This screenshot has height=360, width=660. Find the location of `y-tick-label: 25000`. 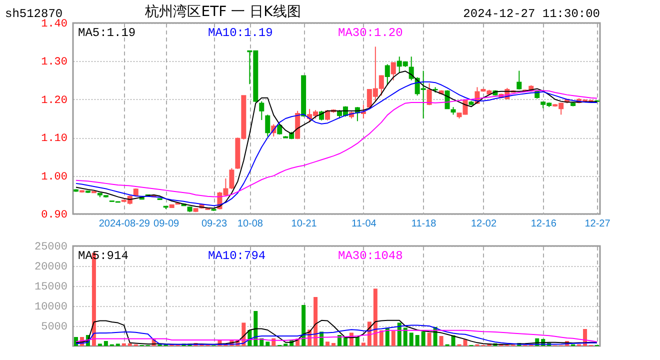

y-tick-label: 25000 is located at coordinates (51, 248).